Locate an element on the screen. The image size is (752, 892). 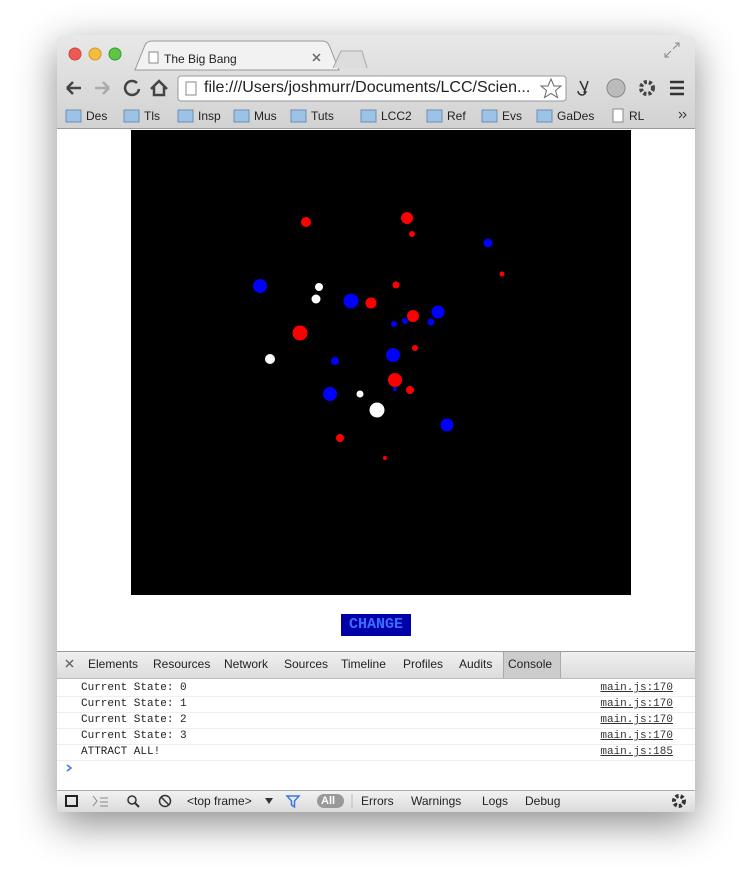
bookmark: Tuts is located at coordinates (322, 116).